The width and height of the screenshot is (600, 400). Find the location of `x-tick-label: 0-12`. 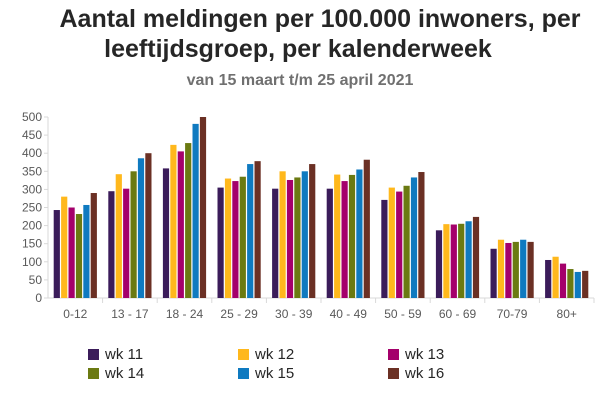

x-tick-label: 0-12 is located at coordinates (75, 314).